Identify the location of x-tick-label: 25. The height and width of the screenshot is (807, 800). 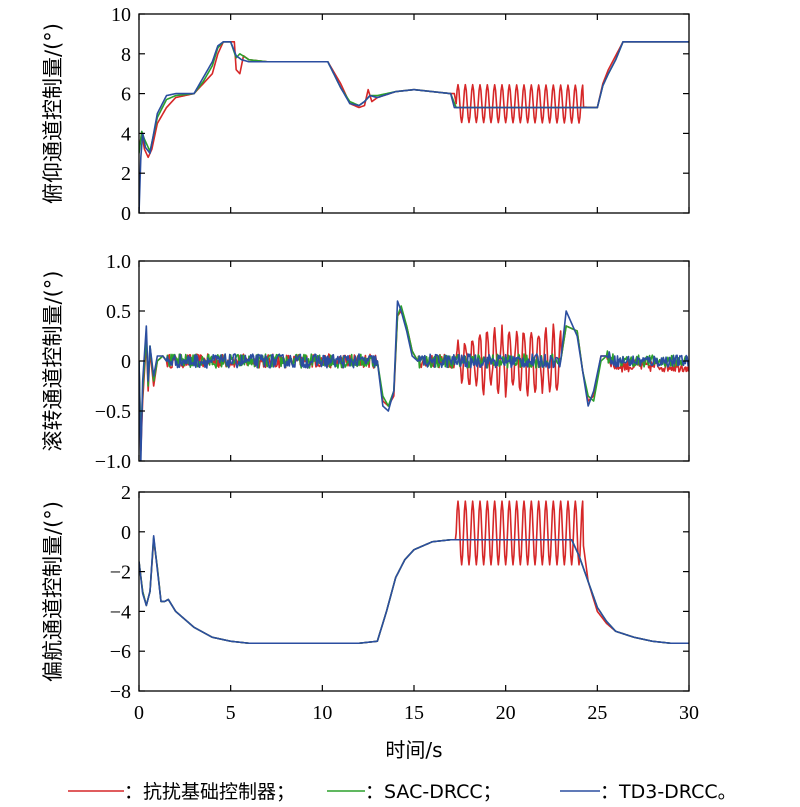
(597, 713).